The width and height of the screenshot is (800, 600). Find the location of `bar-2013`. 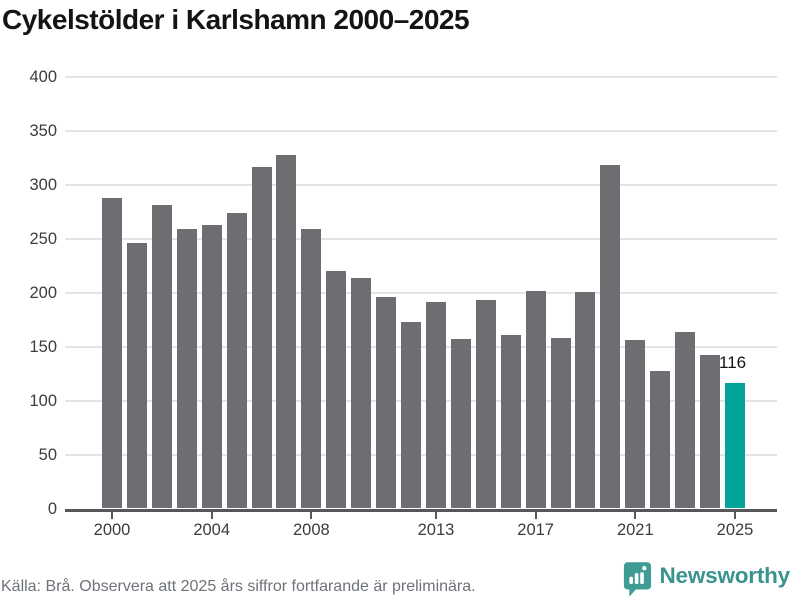

bar-2013 is located at coordinates (435, 405).